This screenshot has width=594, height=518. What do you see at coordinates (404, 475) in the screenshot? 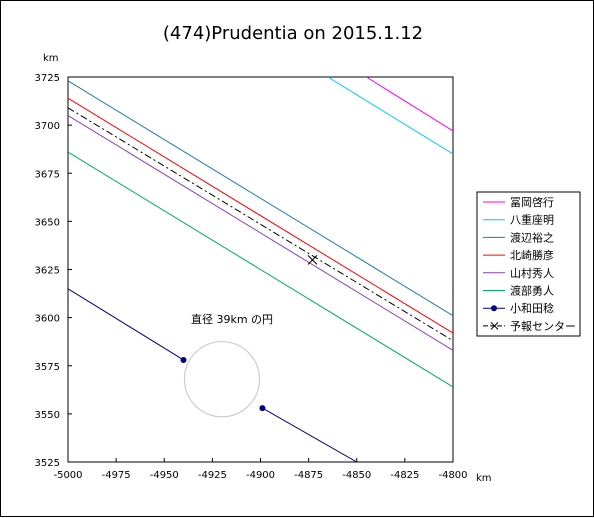
I see `x-tick-label: -4825` at bounding box center [404, 475].